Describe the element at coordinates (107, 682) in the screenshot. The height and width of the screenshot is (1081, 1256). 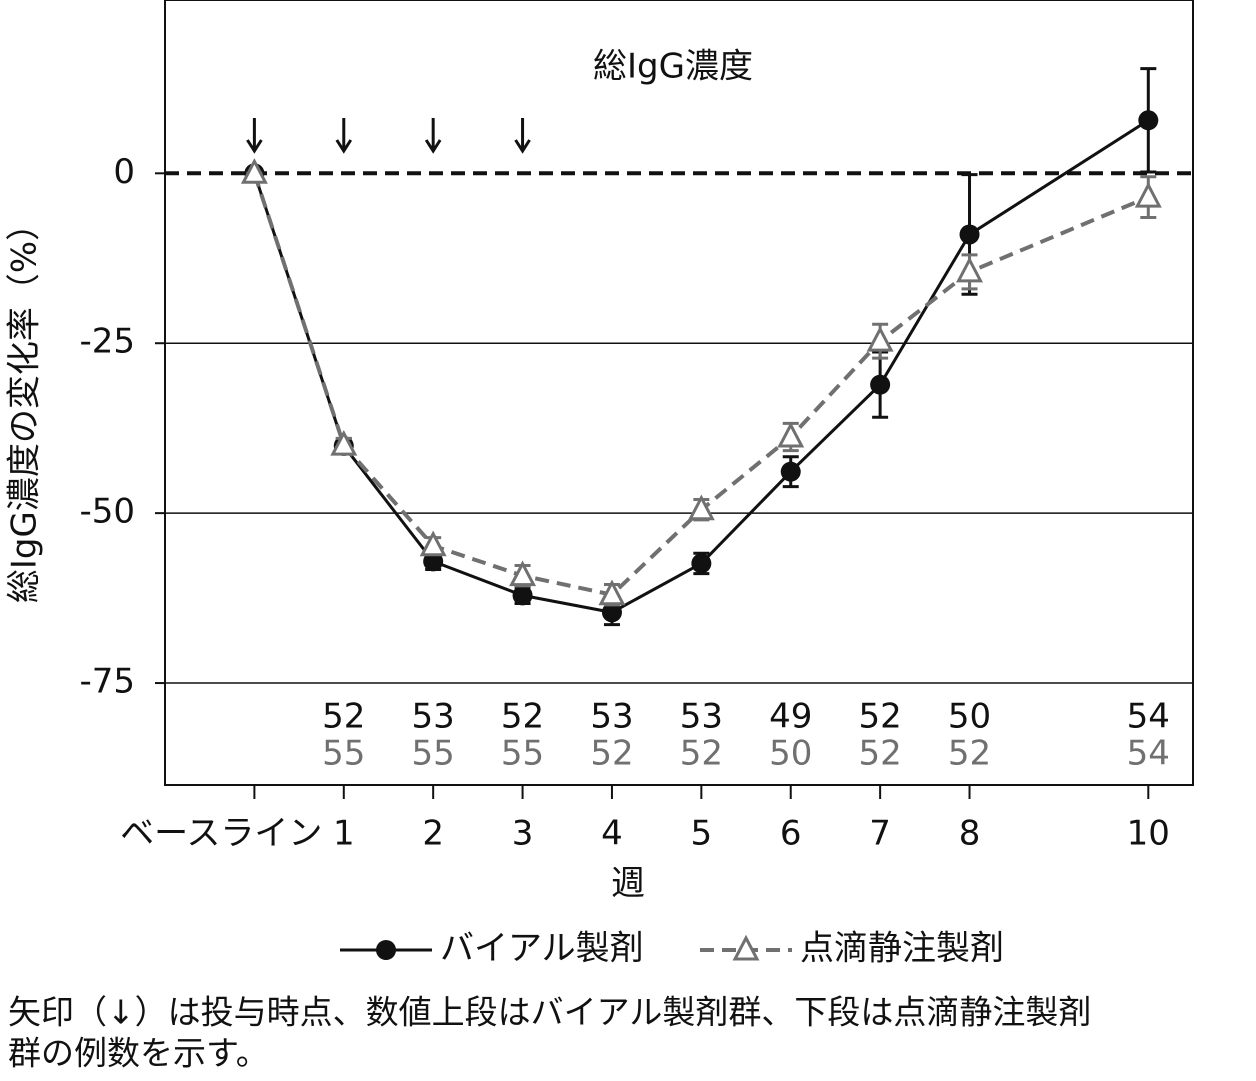
I see `y-tick-label: -75` at that location.